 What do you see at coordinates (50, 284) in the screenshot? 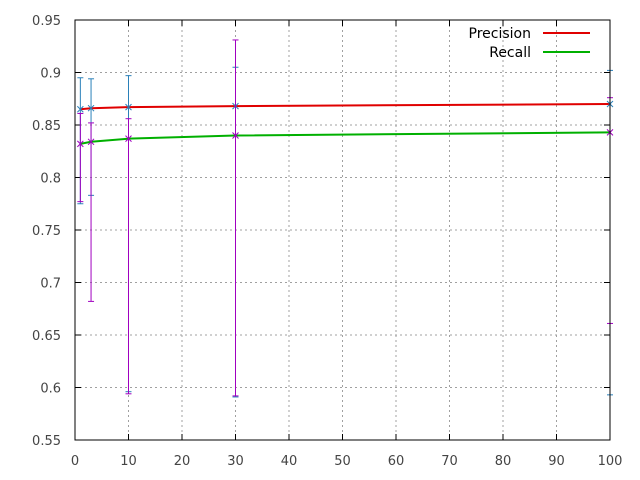
I see `y-tick-label: 0.7` at bounding box center [50, 284].